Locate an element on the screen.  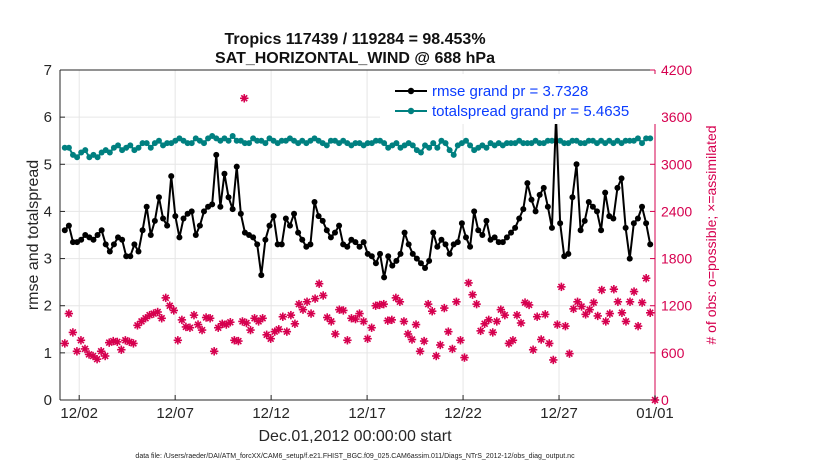
y-tick-label: 0 is located at coordinates (48, 400).